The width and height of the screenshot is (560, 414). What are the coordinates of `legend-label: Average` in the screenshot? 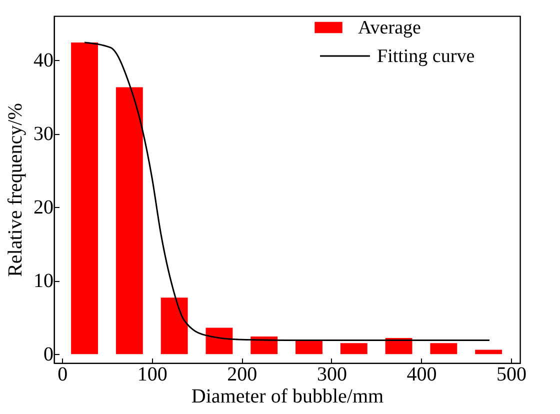 It's located at (389, 28).